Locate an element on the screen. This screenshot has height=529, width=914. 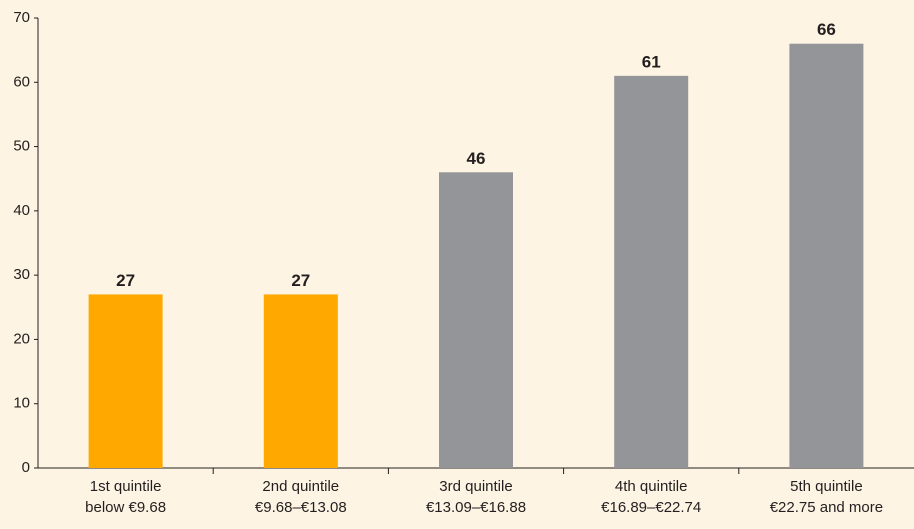
data-label: 66 is located at coordinates (826, 29).